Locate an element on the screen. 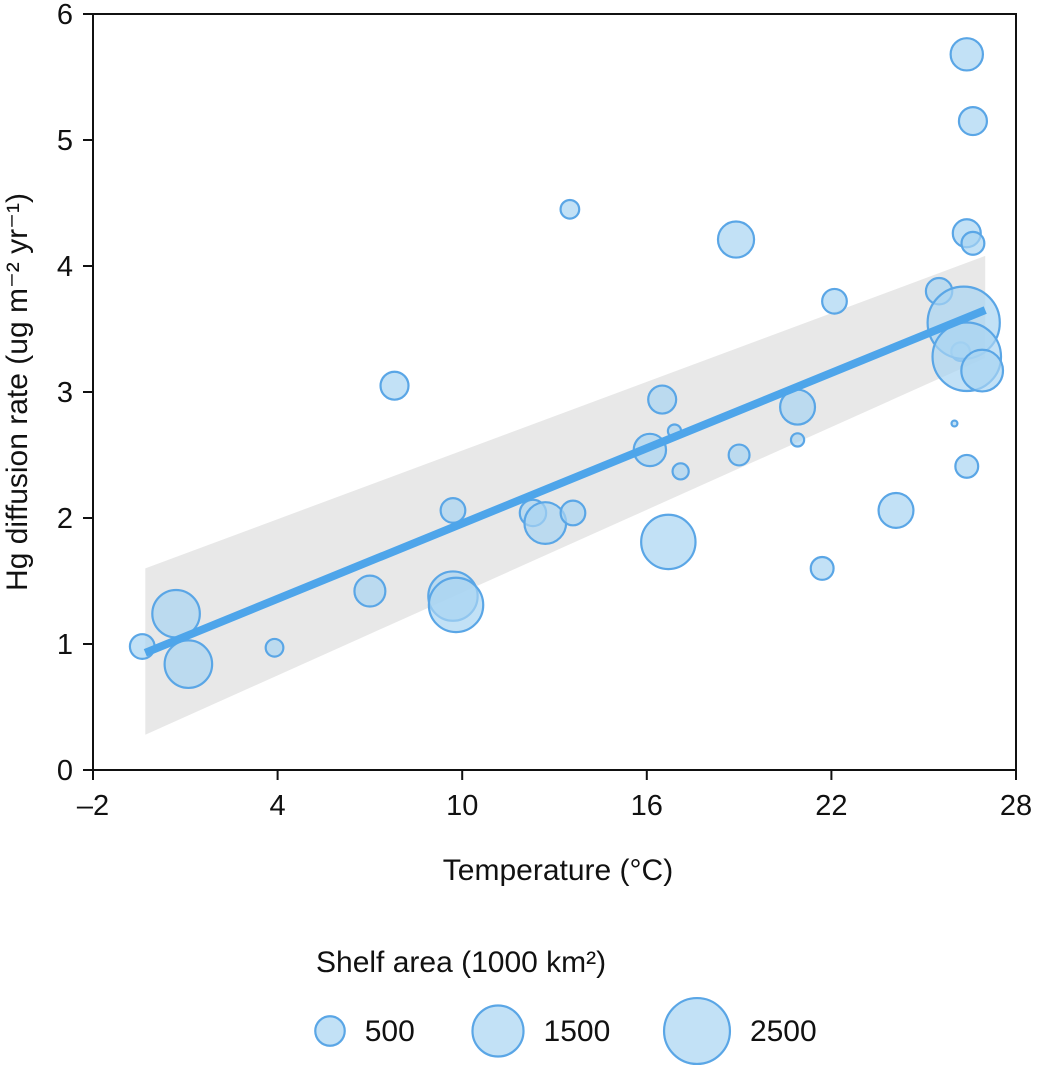 The height and width of the screenshot is (1066, 1037). x-tick-label: 28 is located at coordinates (1016, 806).